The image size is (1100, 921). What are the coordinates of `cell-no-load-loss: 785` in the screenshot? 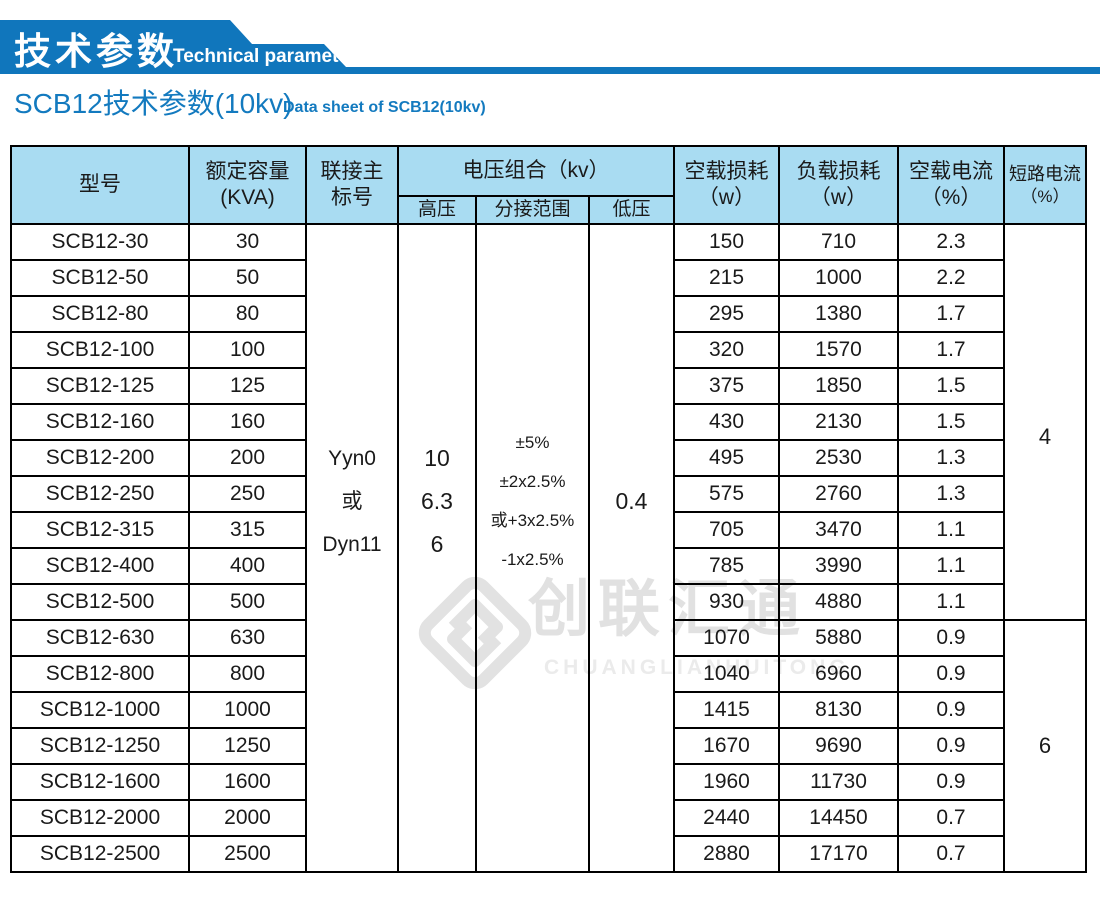 It's located at (726, 566).